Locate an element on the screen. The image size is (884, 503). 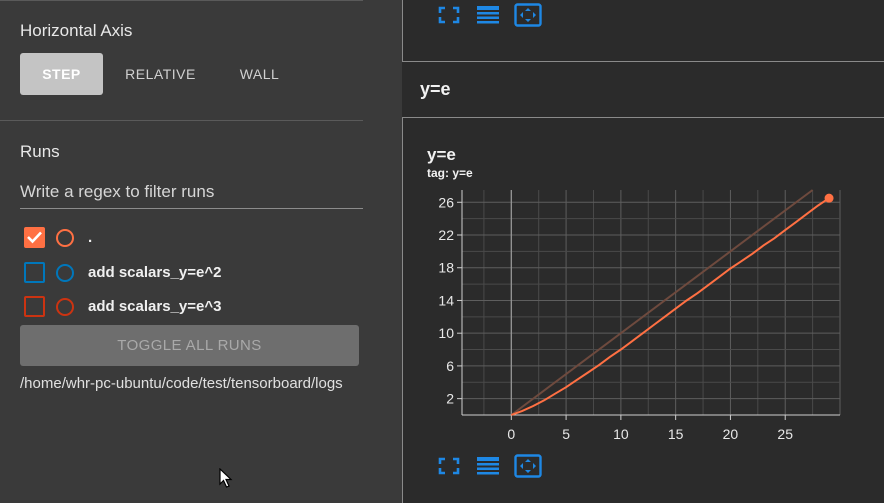
y-tick-label: 10 is located at coordinates (446, 333).